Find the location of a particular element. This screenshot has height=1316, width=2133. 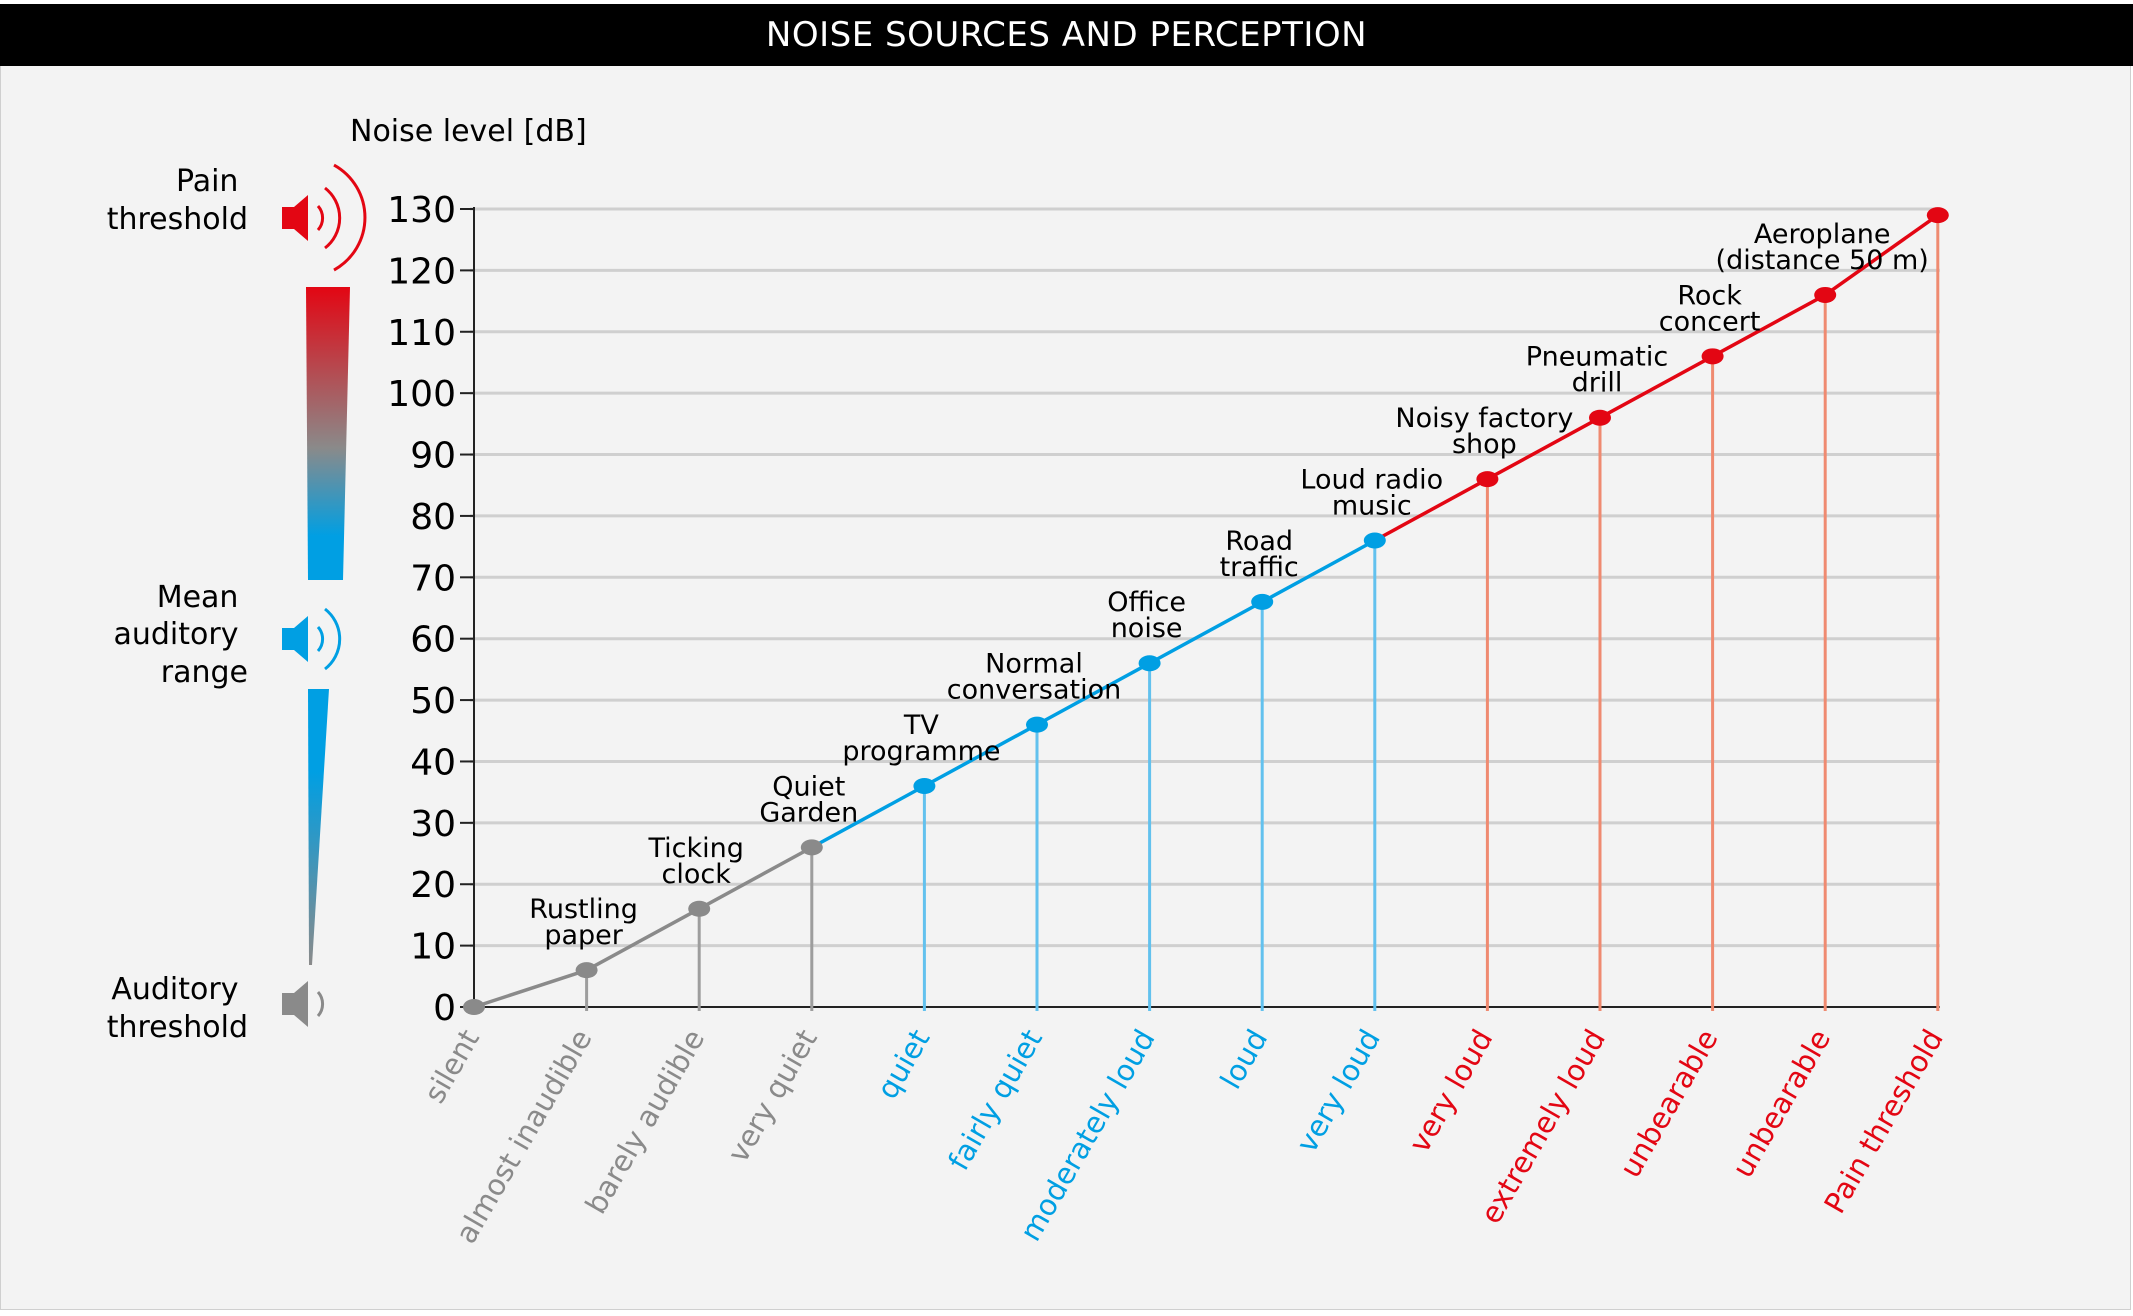

y-tick-label: 90 is located at coordinates (433, 456).